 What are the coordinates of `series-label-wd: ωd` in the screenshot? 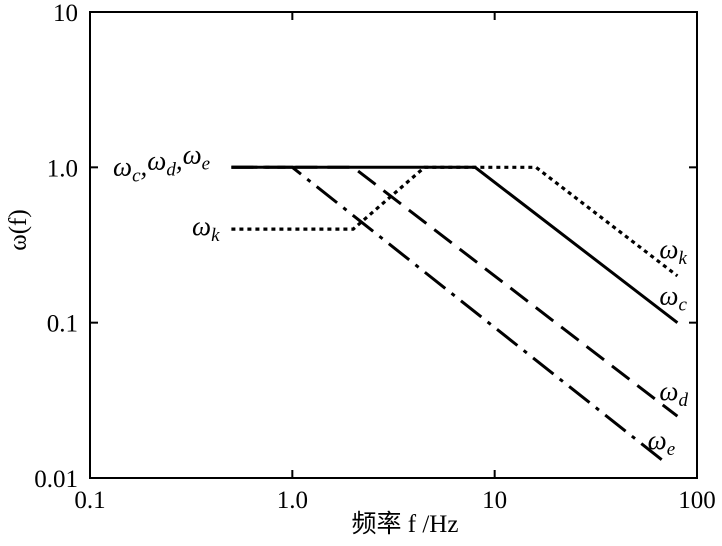 It's located at (673, 393).